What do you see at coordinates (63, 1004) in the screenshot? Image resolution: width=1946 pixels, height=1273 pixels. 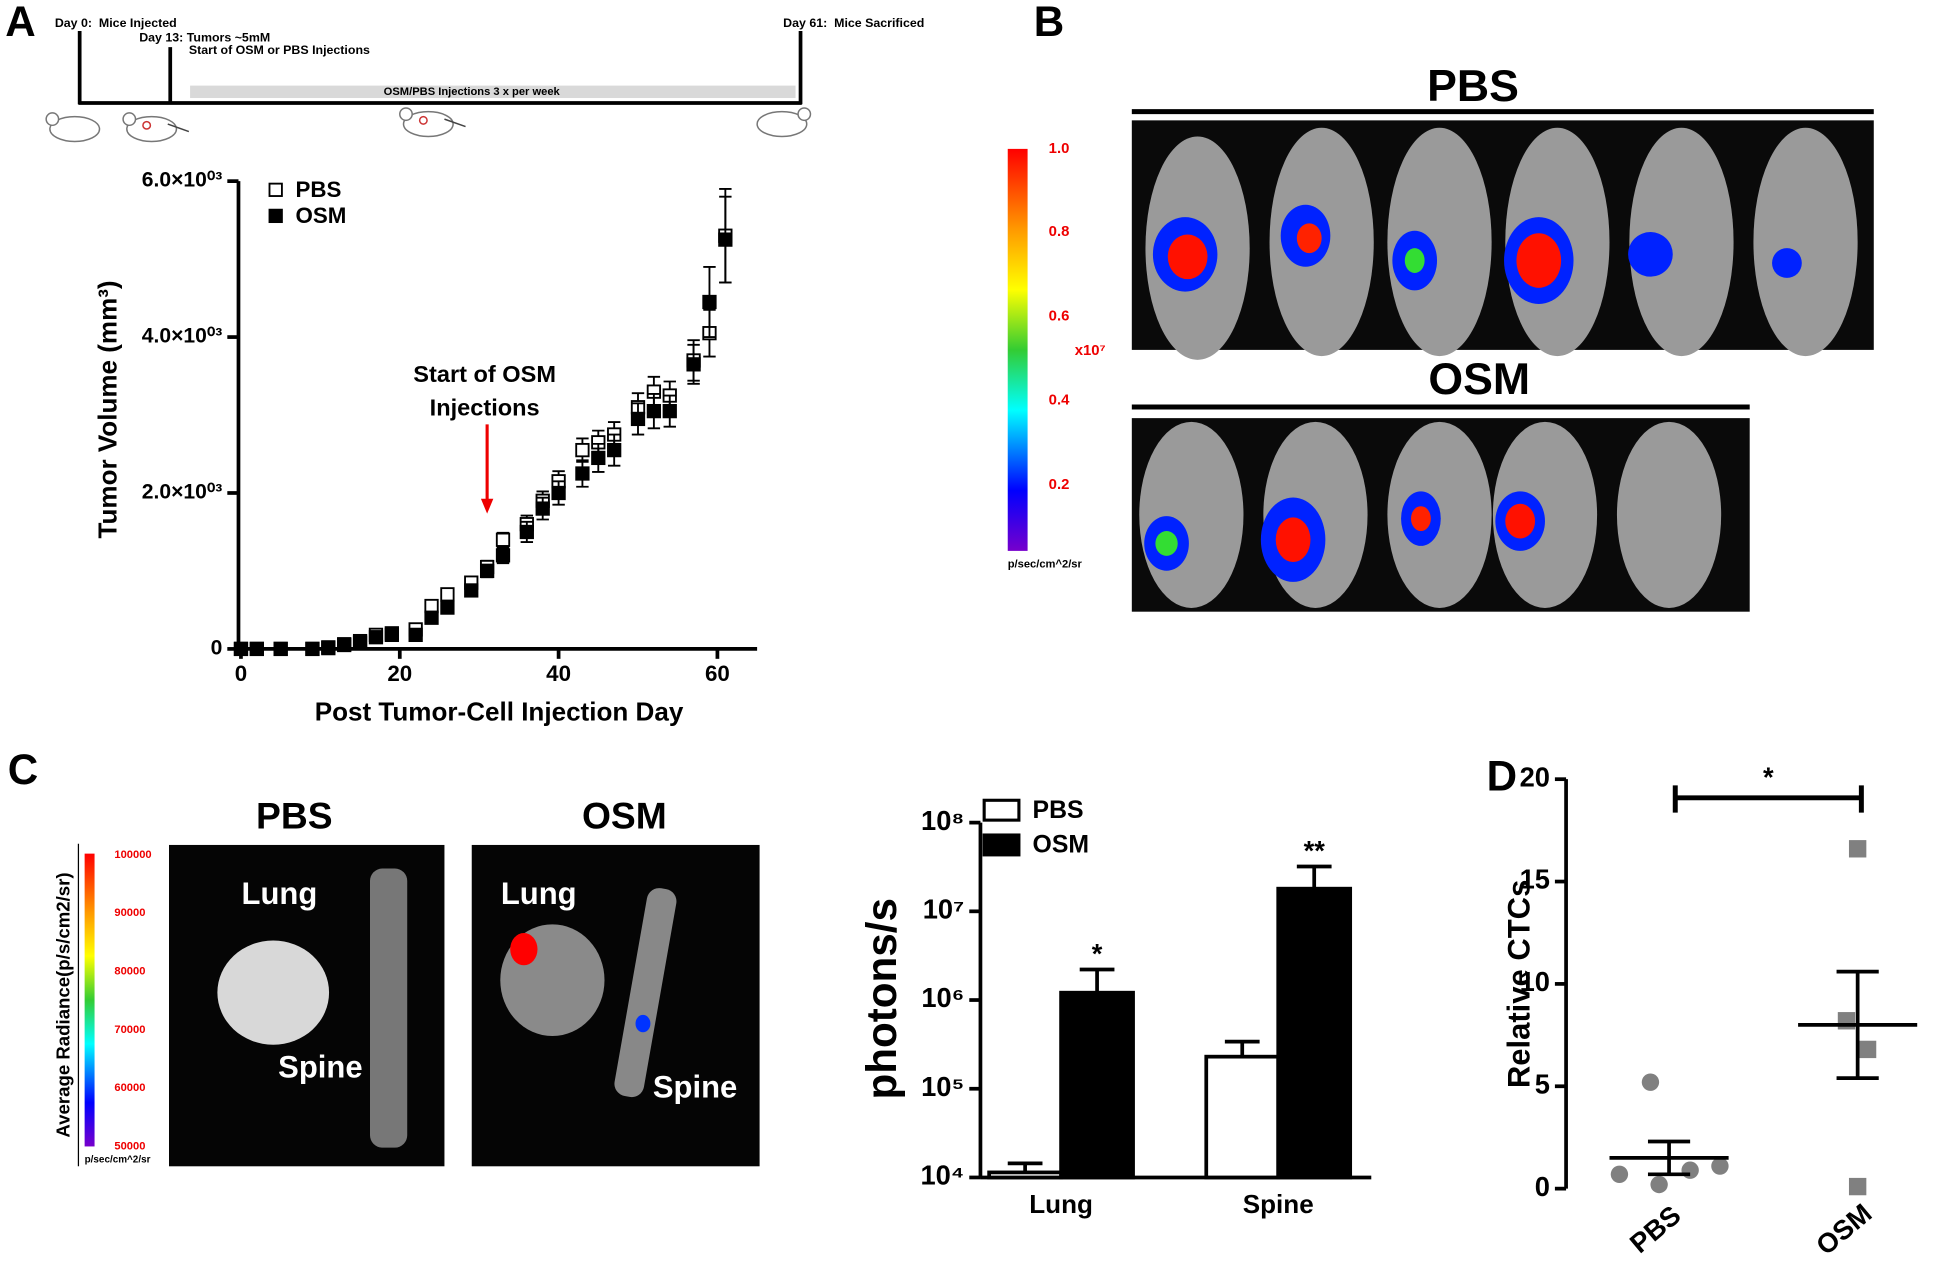 I see `colorbar-title: Average Radiance(p/s/cm2/sr)` at bounding box center [63, 1004].